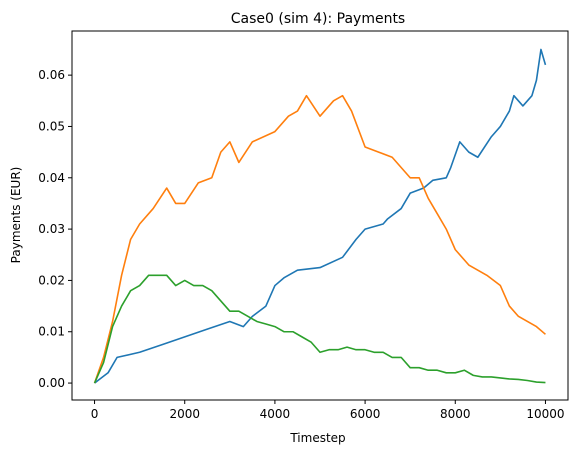  I want to click on y-tick-label: 0.00, so click(51, 383).